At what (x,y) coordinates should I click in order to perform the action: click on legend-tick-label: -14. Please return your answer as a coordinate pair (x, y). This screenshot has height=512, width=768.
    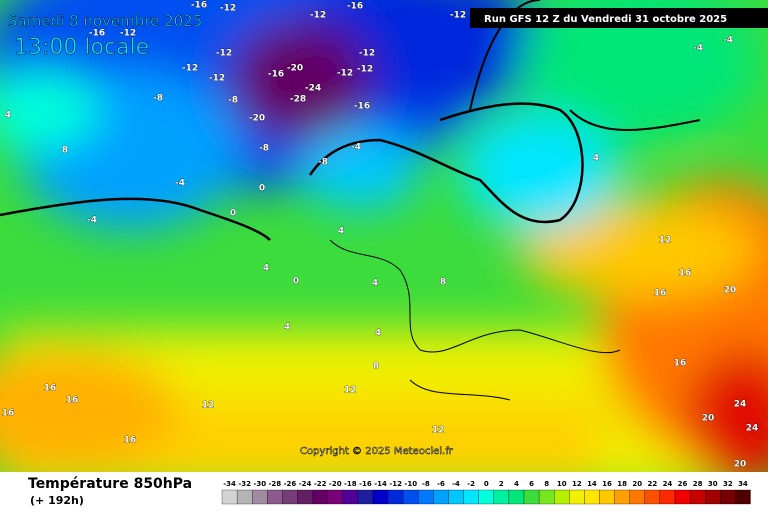
    Looking at the image, I should click on (380, 484).